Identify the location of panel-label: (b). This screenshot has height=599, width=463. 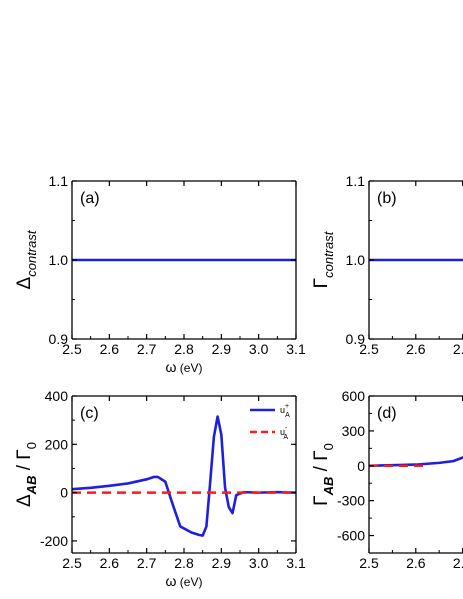
(387, 198).